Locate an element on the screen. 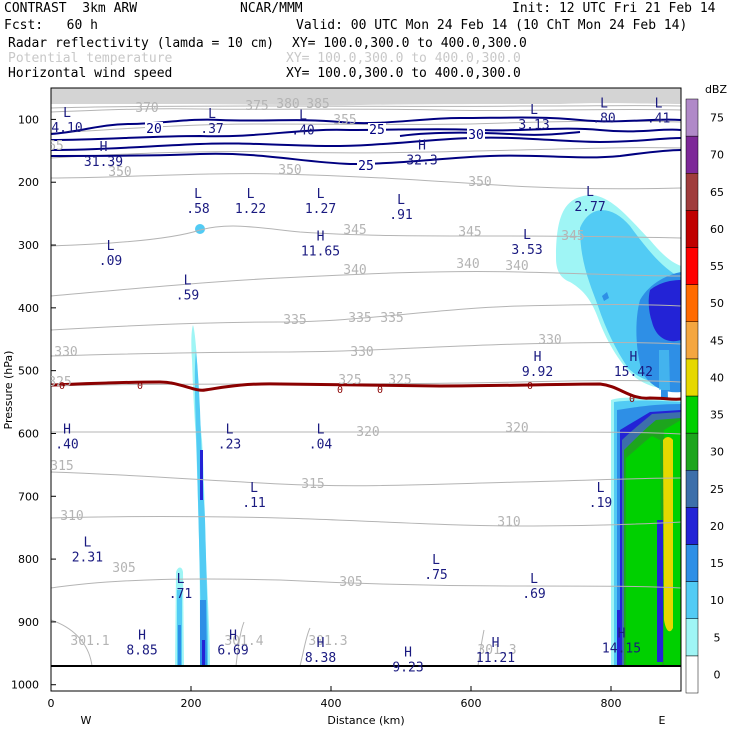 The image size is (740, 740). wind-line-25a is located at coordinates (366, 134).